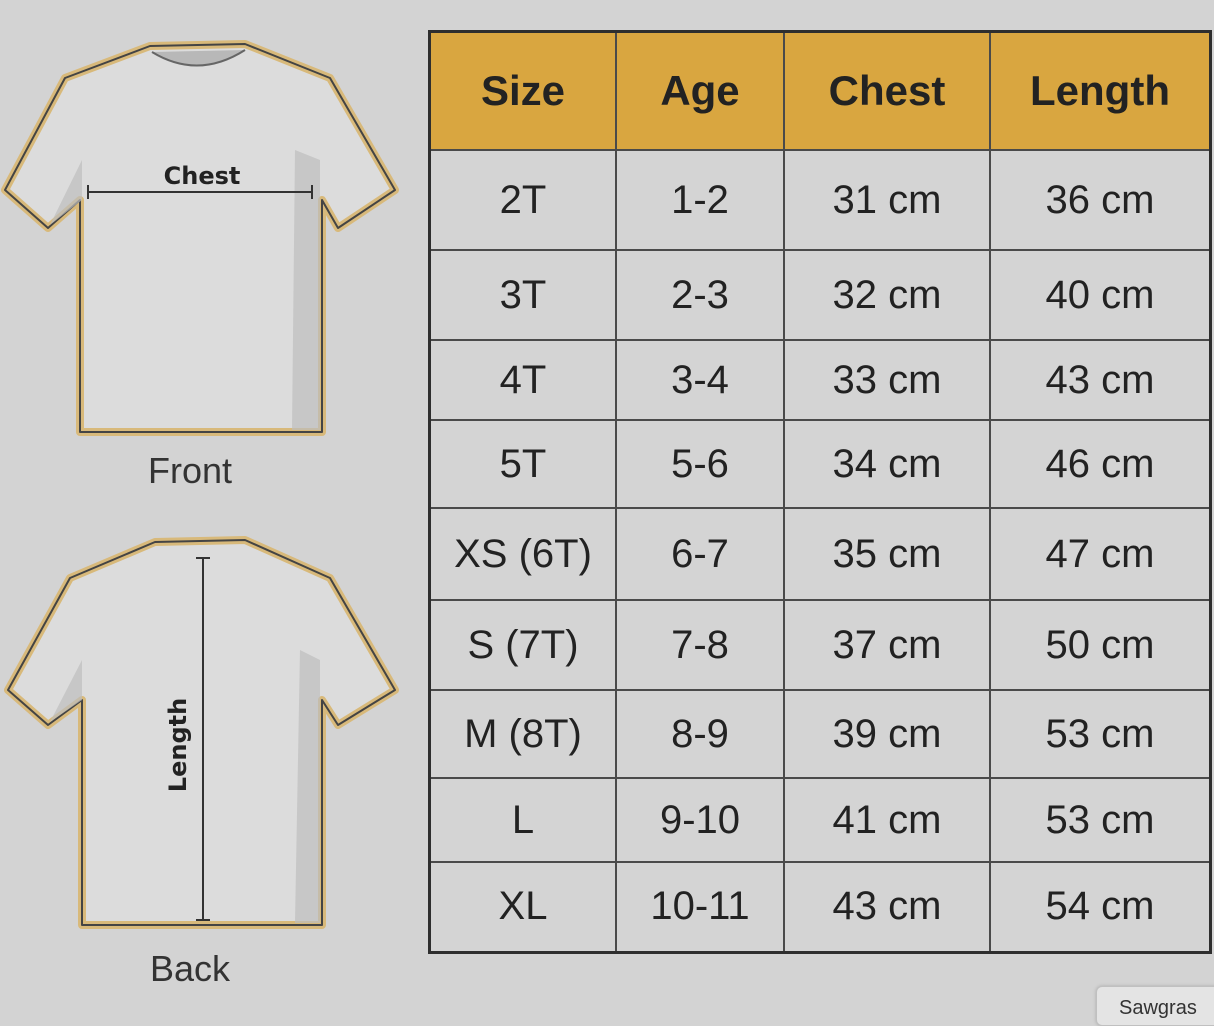 The image size is (1214, 1026). Describe the element at coordinates (887, 295) in the screenshot. I see `cell-chest: 32 cm` at that location.